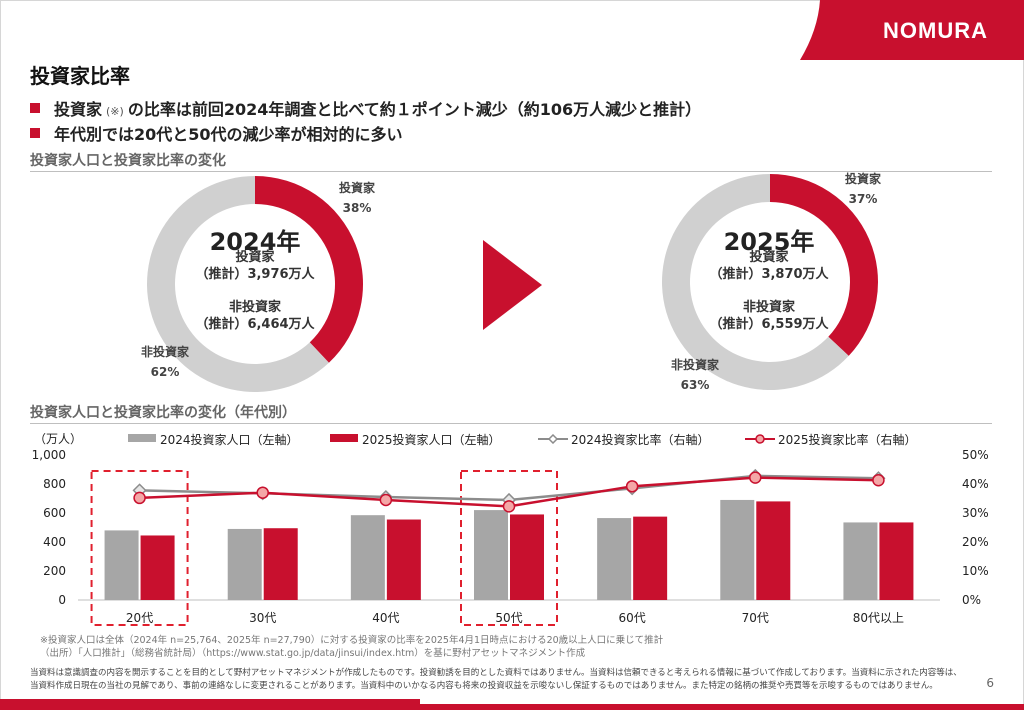 This screenshot has height=710, width=1024. Describe the element at coordinates (255, 274) in the screenshot. I see `donut-2024-investor-count: （推計）3,976万人` at that location.